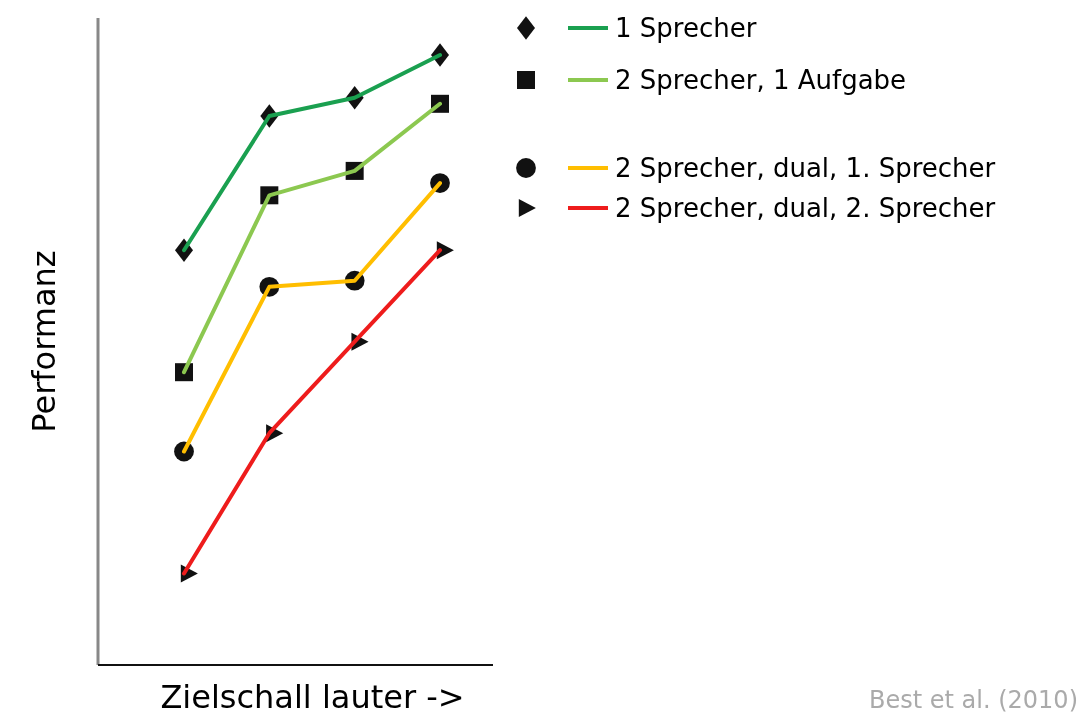 This screenshot has width=1091, height=721. I want to click on legend-label: 1 Sprecher, so click(686, 28).